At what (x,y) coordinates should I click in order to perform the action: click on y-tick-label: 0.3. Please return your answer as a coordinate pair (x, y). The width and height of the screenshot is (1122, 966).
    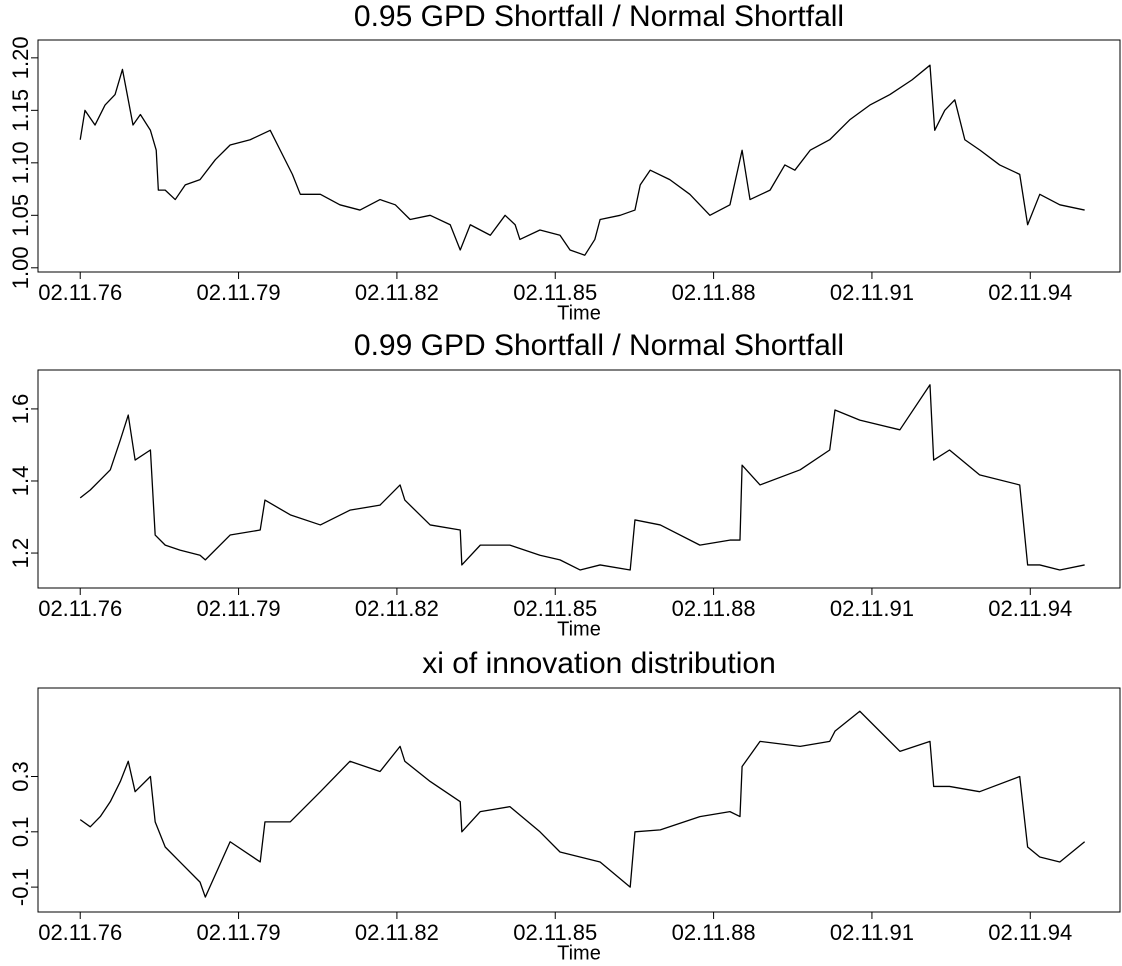
    Looking at the image, I should click on (20, 776).